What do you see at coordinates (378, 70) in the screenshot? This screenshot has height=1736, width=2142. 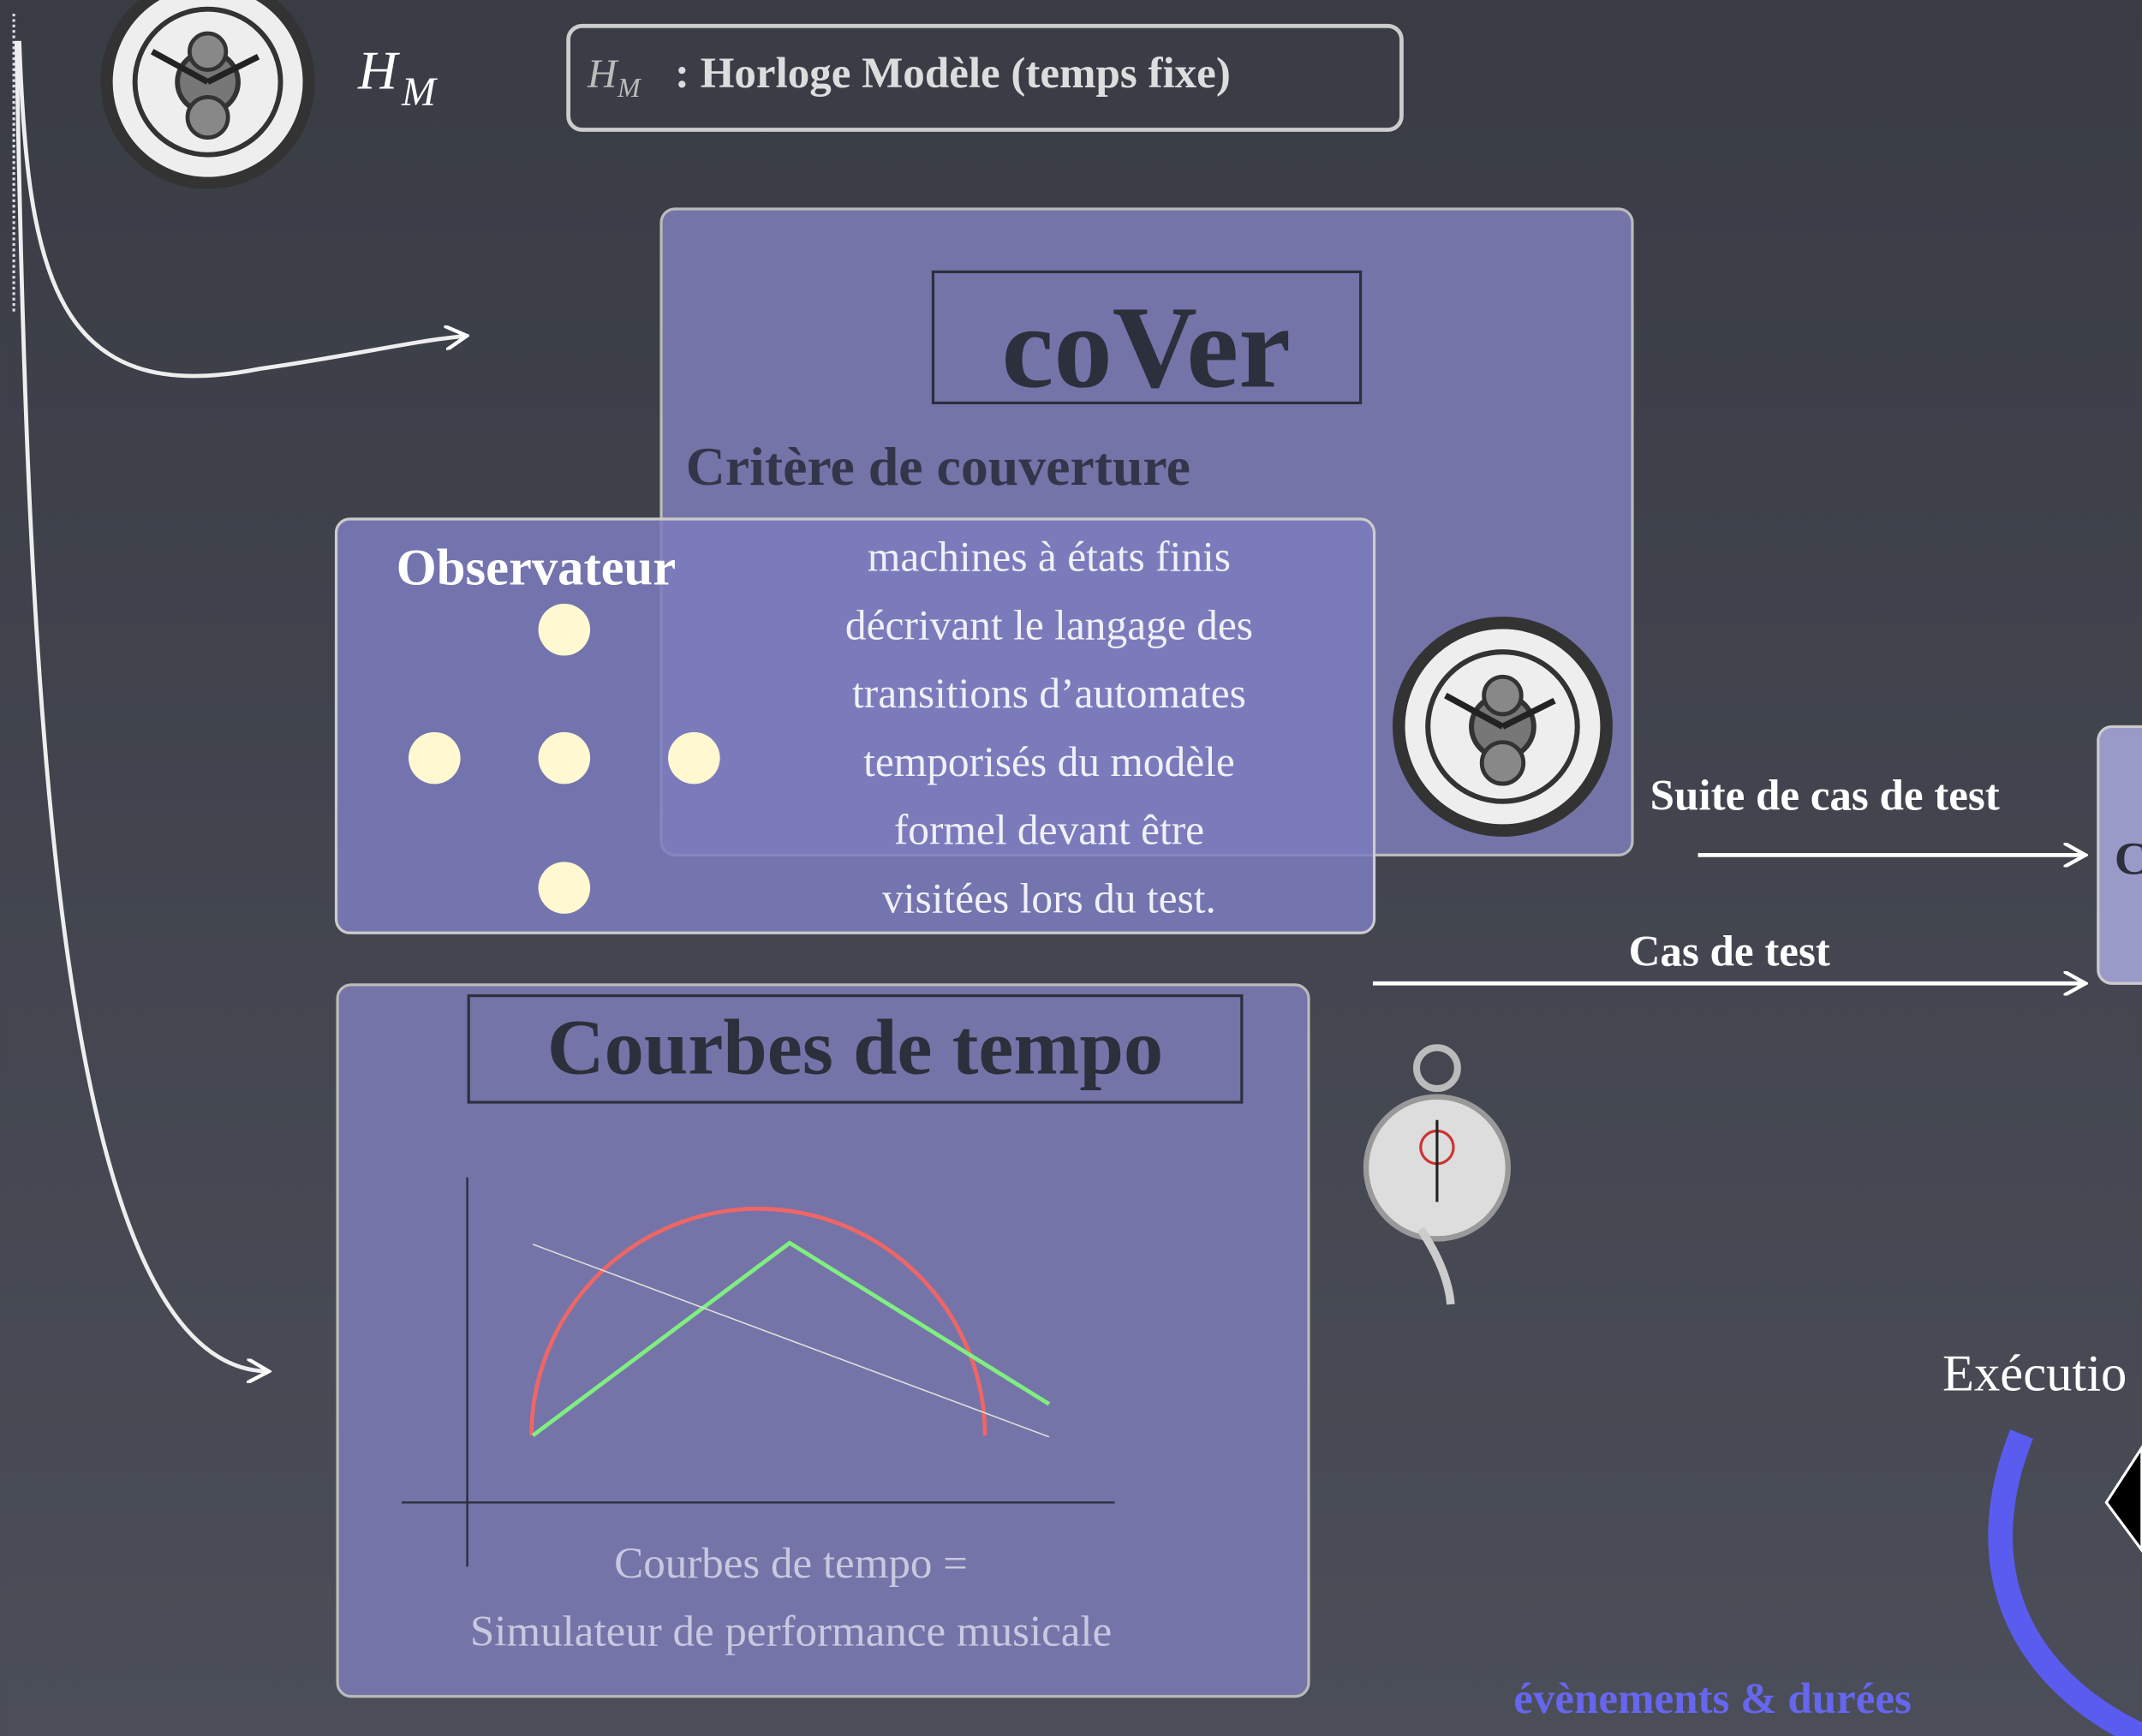 I see `symbol: H` at bounding box center [378, 70].